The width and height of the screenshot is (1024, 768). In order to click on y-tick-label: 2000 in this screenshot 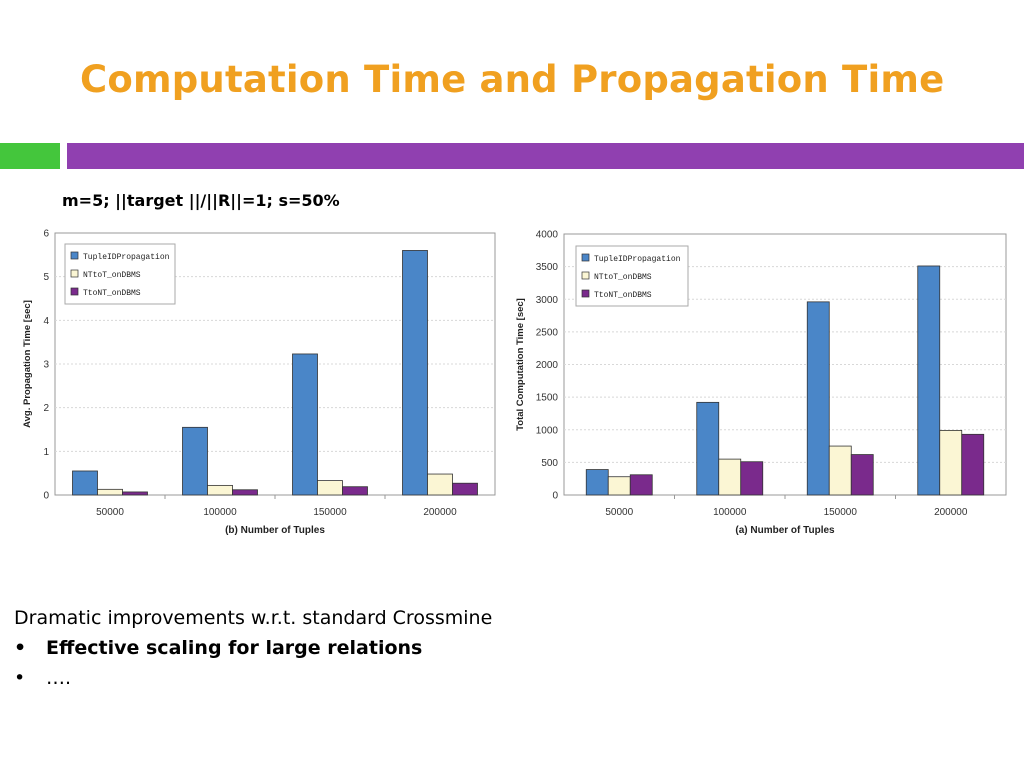, I will do `click(547, 365)`.